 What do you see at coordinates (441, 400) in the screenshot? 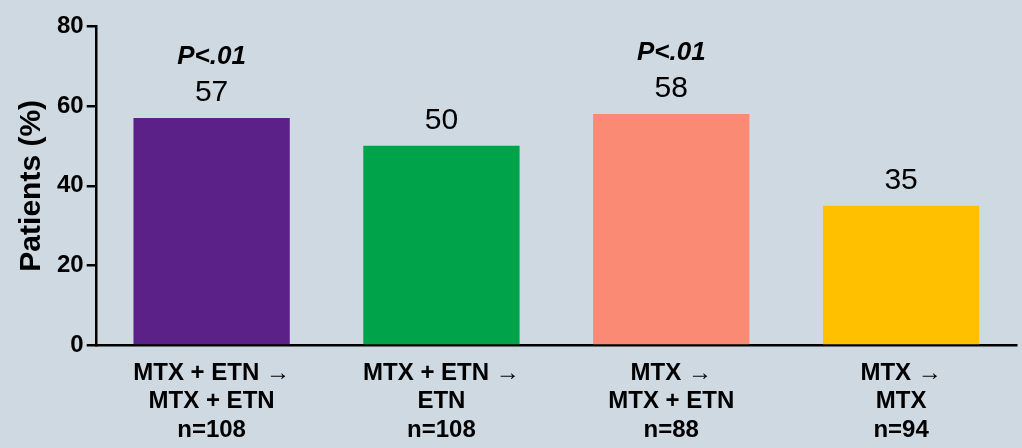
I see `x-tick-label: MTX + ETN → ETN n=108` at bounding box center [441, 400].